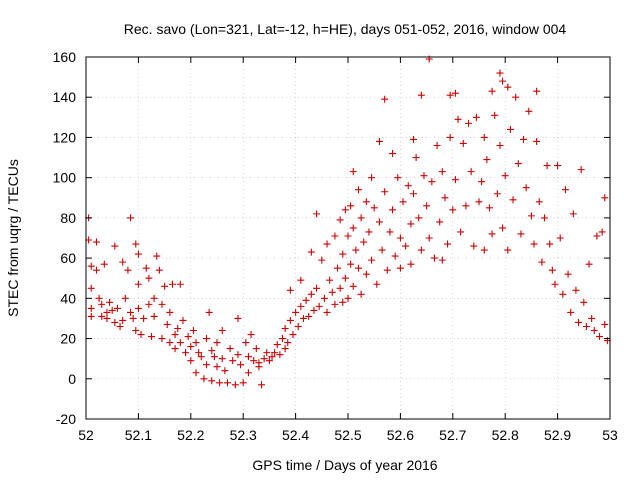 The height and width of the screenshot is (480, 640). I want to click on x-tick-label: 52.1, so click(138, 435).